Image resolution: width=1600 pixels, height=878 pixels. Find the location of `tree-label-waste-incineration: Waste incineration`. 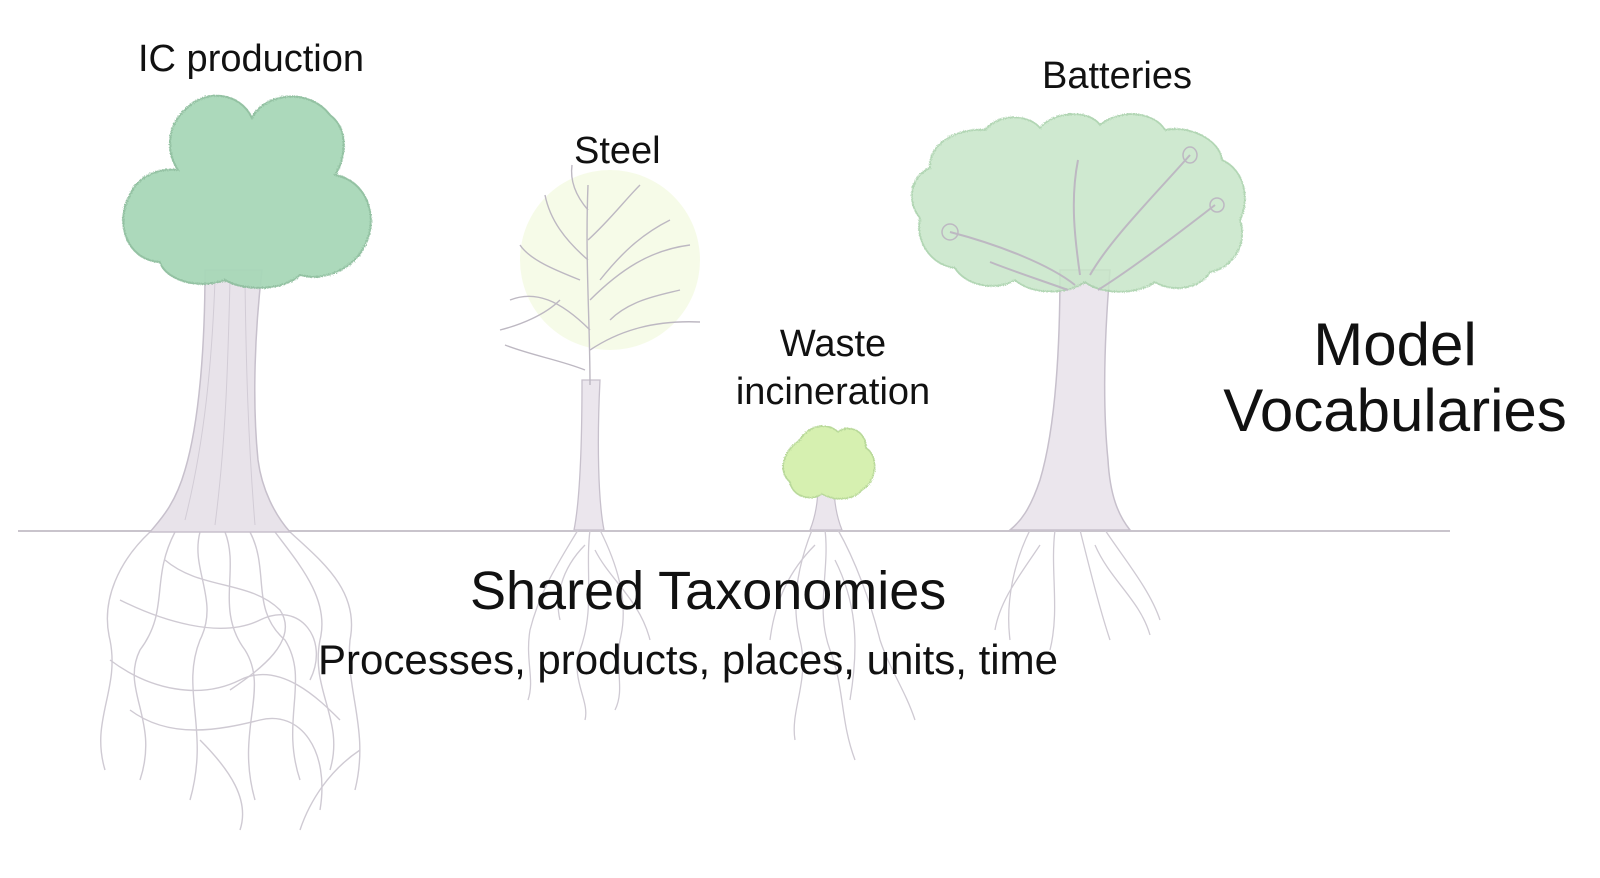

tree-label-waste-incineration: Waste incineration is located at coordinates (833, 368).